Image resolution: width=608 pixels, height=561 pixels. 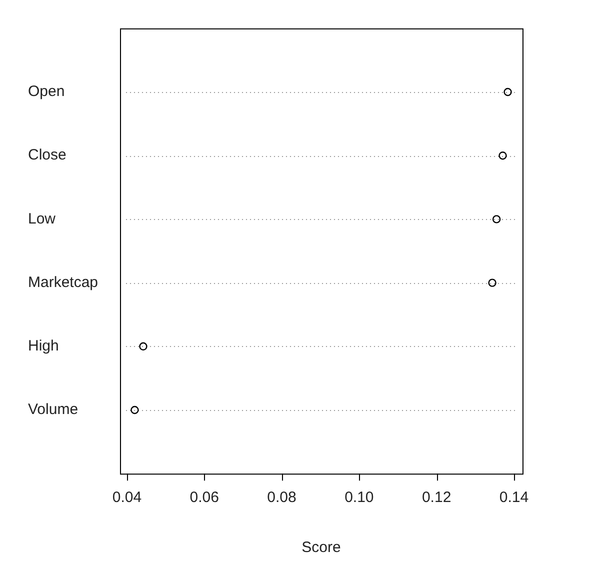 What do you see at coordinates (43, 346) in the screenshot?
I see `y-tick-label: High` at bounding box center [43, 346].